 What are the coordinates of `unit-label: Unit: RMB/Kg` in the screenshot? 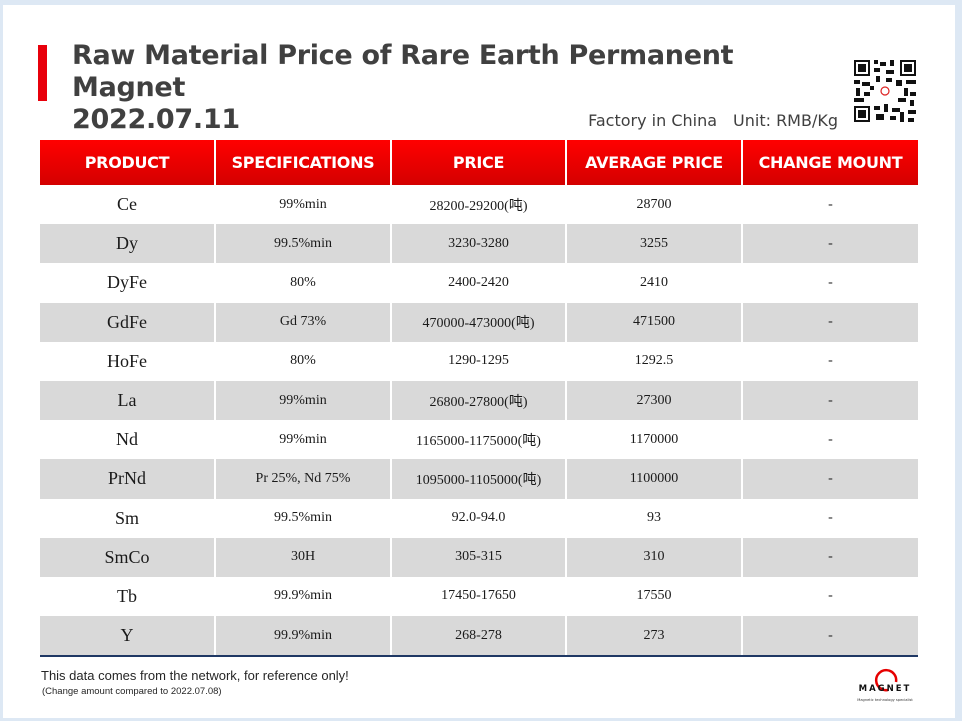 It's located at (785, 120).